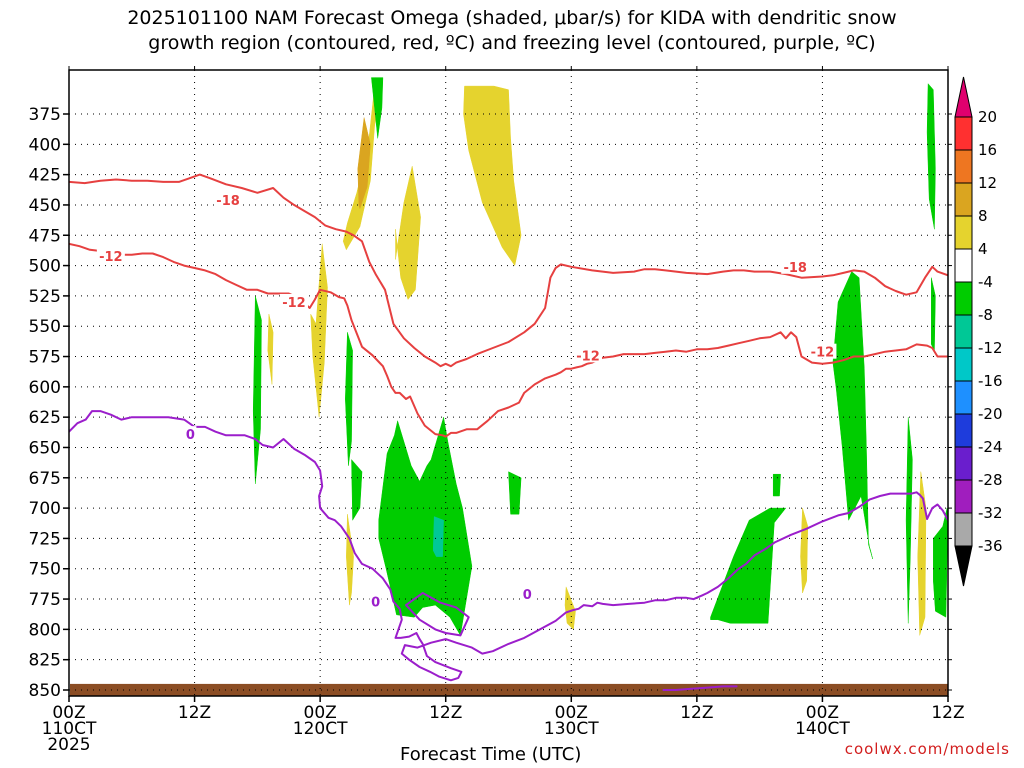 Image resolution: width=1024 pixels, height=768 pixels. I want to click on x-tick-label-0-2: 110CT, so click(69, 729).